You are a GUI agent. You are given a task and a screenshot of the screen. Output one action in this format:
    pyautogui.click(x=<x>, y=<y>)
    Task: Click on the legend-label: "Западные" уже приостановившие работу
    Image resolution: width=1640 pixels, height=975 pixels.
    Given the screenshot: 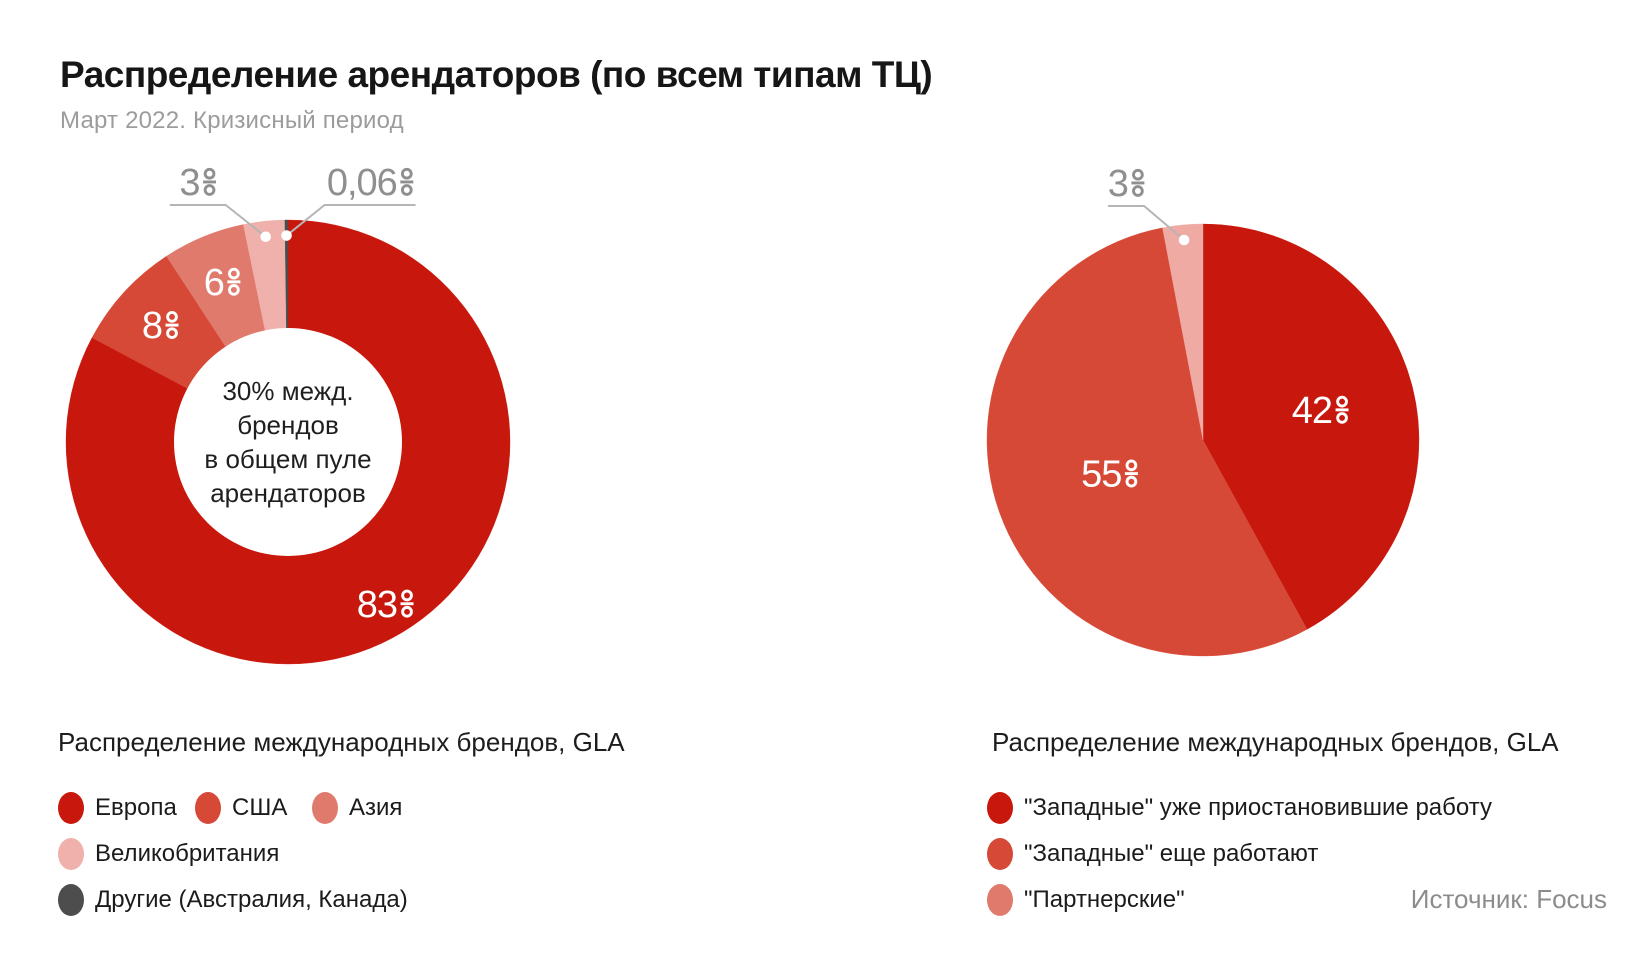 What is the action you would take?
    pyautogui.click(x=1258, y=807)
    